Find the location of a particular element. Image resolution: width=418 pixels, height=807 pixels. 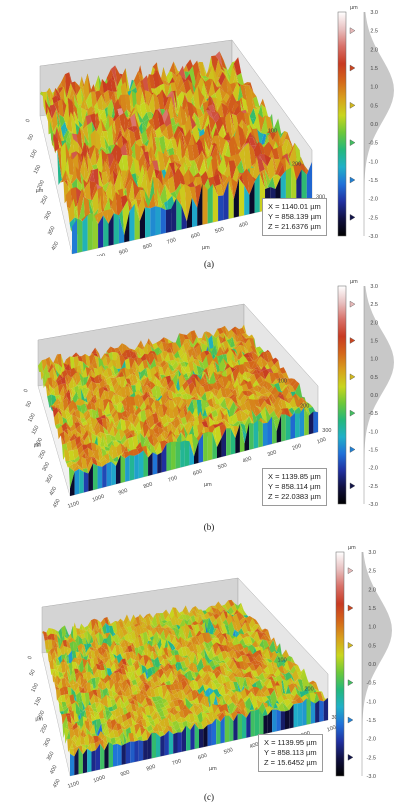

front-axis-tick: 300 is located at coordinates (272, 453).